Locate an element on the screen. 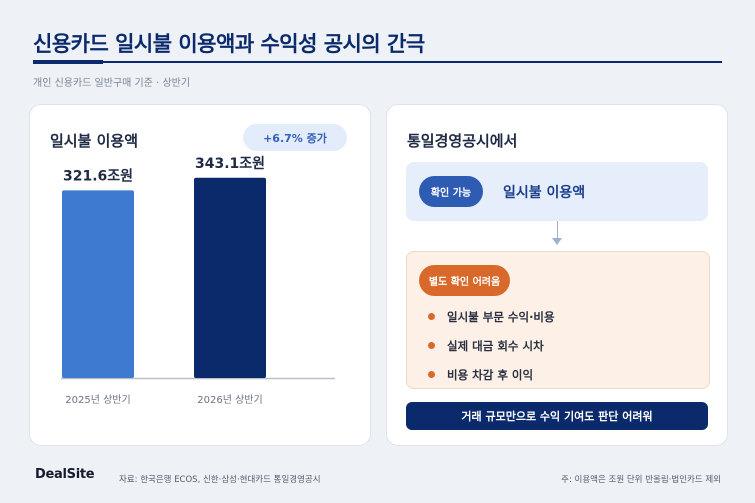  footnote: 주: 이용액은 조원 단위 반올림·법인카드 제외 is located at coordinates (641, 480).